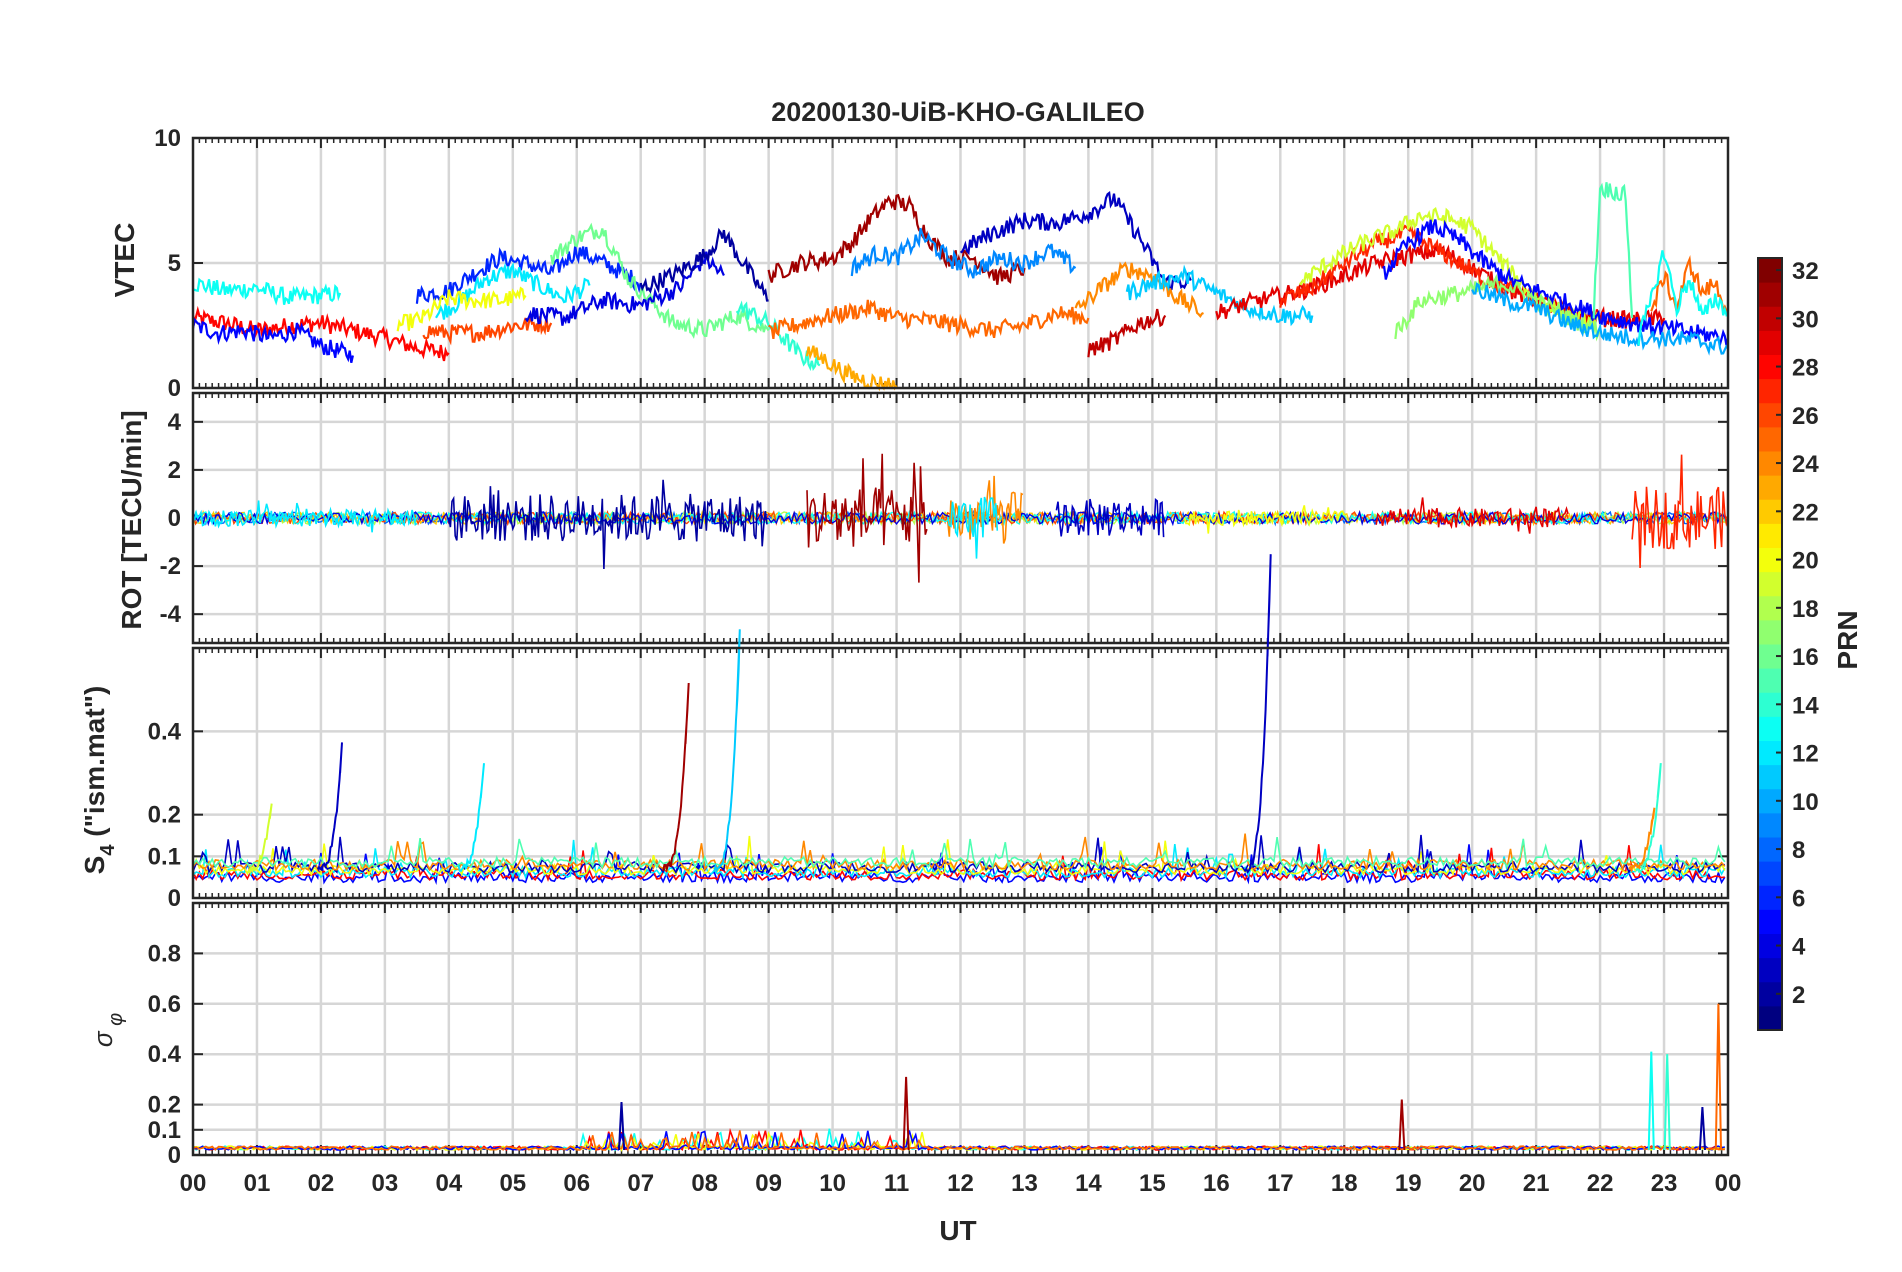  I want to click on colorbar-tick-label: 20, so click(1805, 561).